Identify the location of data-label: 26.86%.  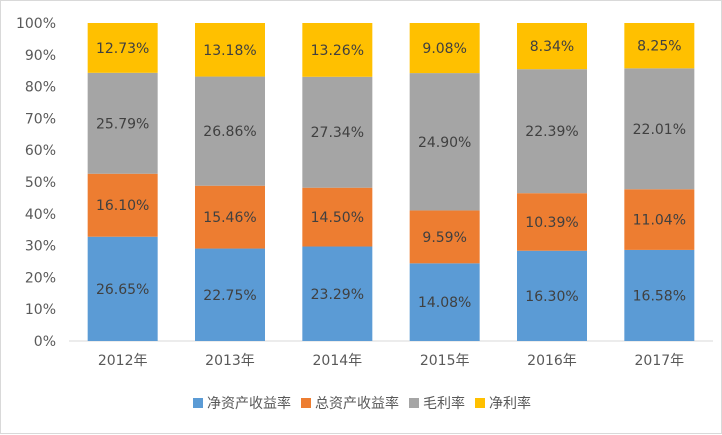
(229, 132).